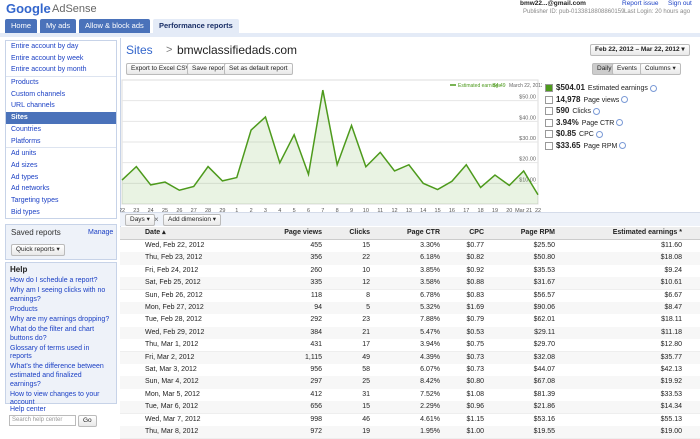 This screenshot has height=439, width=700. Describe the element at coordinates (527, 118) in the screenshot. I see `y-tick-label: $40.00` at that location.